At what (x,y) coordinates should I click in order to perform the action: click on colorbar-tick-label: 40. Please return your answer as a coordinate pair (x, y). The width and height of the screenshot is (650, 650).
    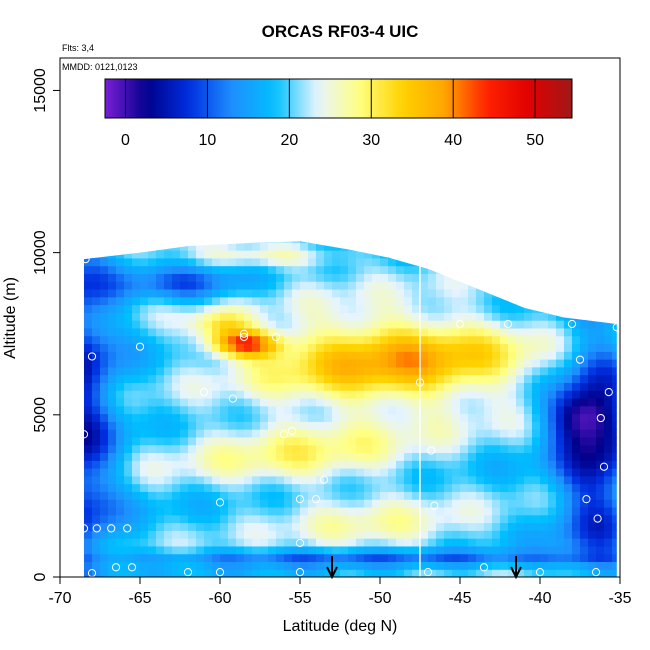
    Looking at the image, I should click on (453, 140).